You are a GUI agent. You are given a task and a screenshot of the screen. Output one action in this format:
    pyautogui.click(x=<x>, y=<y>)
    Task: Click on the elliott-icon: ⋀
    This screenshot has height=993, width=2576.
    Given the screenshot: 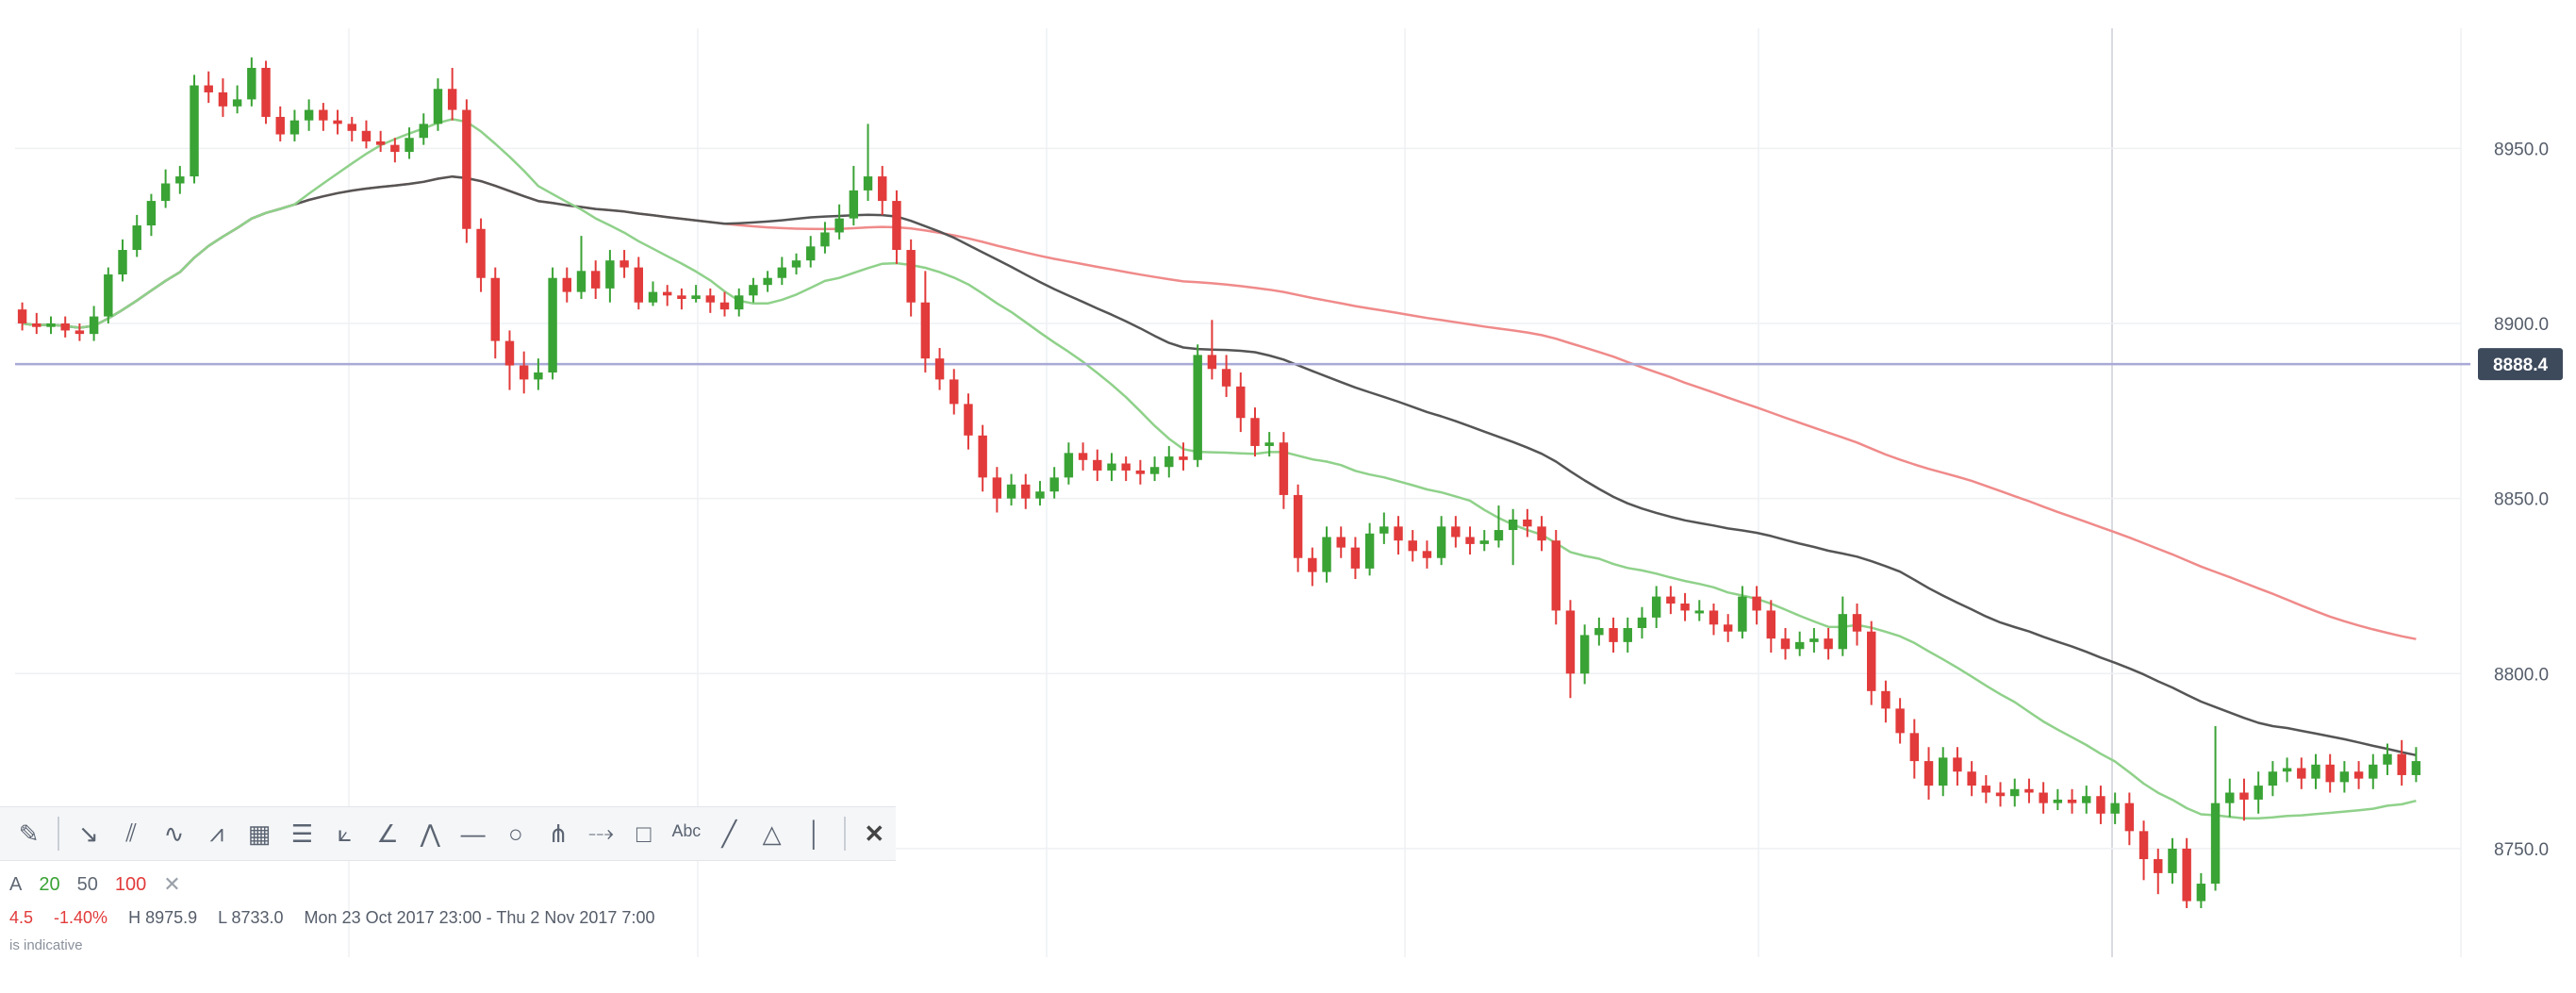 What is the action you would take?
    pyautogui.click(x=430, y=833)
    